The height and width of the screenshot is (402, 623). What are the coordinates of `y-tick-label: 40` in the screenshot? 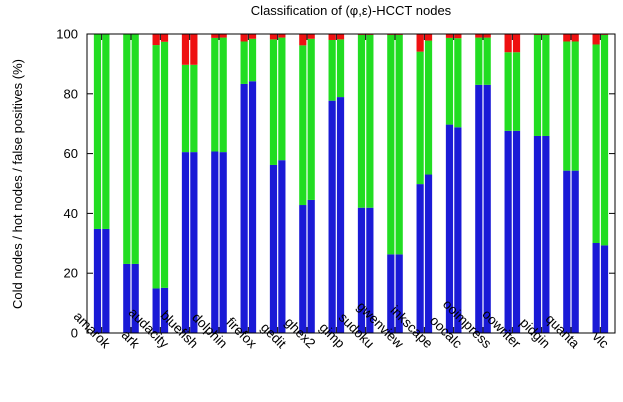 It's located at (71, 213).